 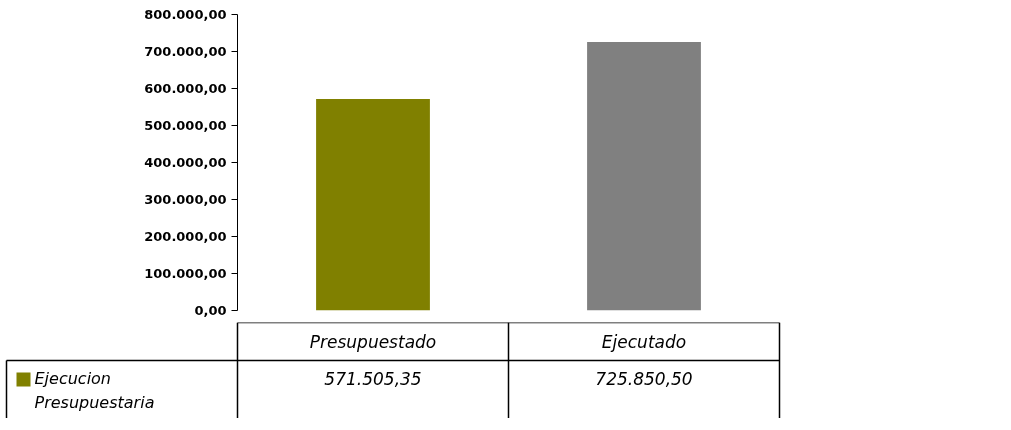 I want to click on x-tick-label: Presupuestado, so click(x=373, y=341).